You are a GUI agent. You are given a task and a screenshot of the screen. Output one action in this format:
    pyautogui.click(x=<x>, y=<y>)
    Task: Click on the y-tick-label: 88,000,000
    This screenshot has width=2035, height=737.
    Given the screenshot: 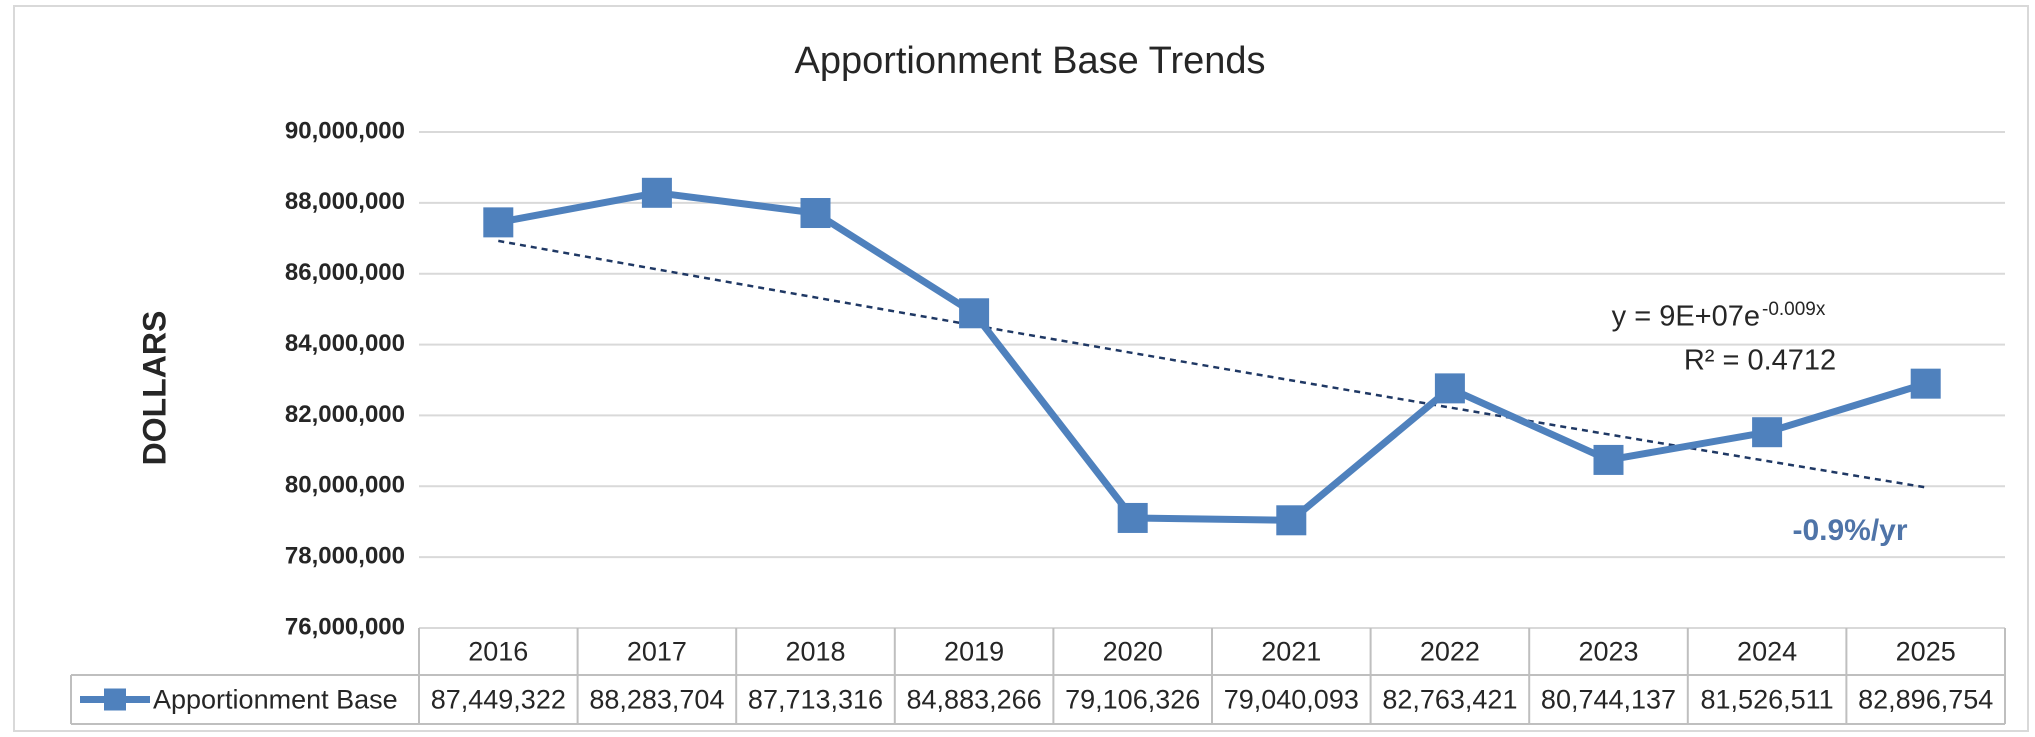 What is the action you would take?
    pyautogui.click(x=345, y=201)
    